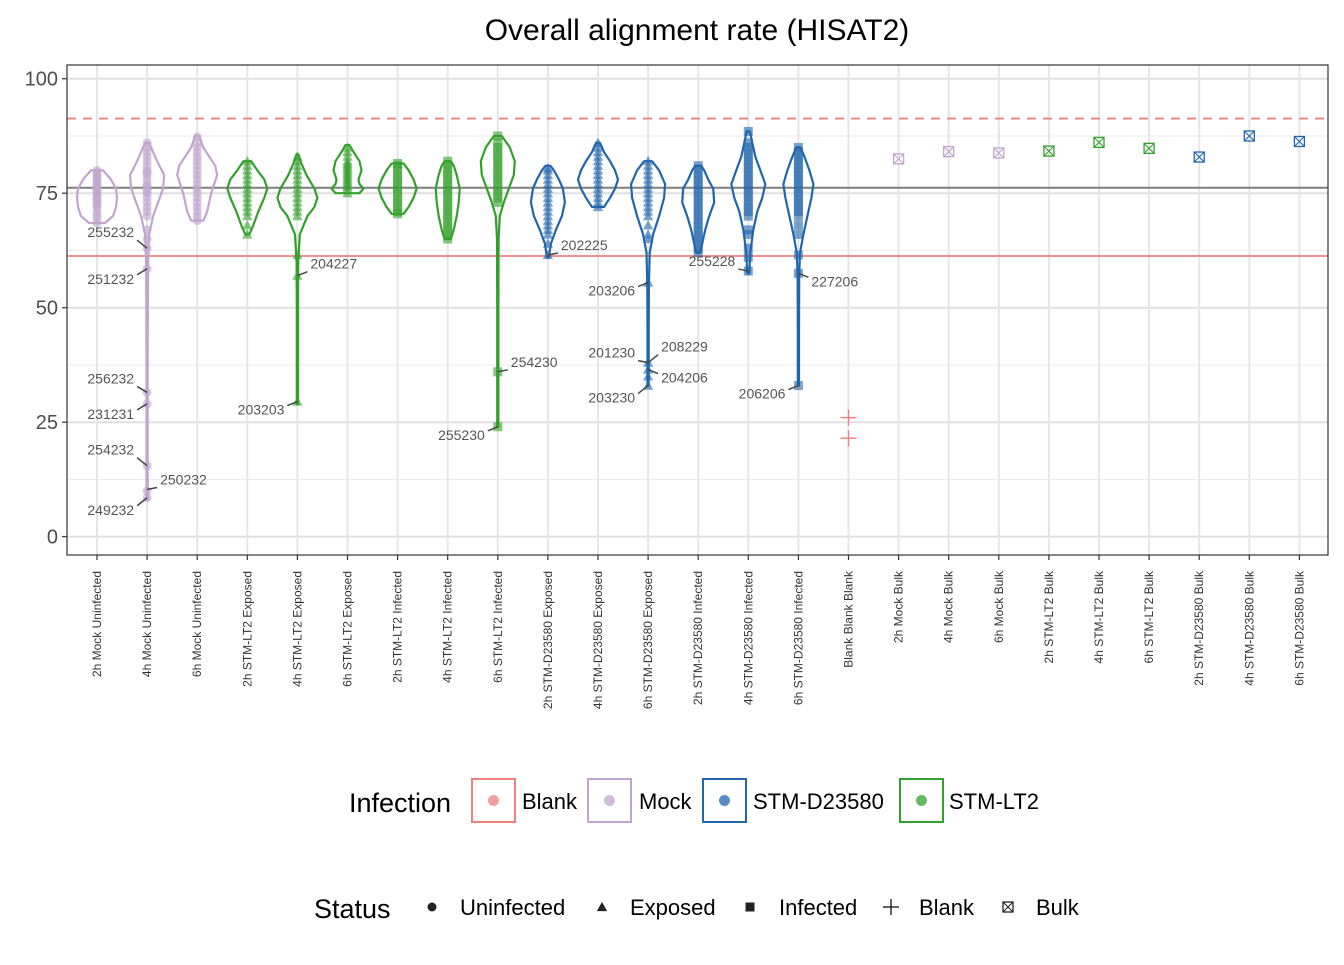 The image size is (1344, 965). I want to click on annotation-label: 208229, so click(684, 347).